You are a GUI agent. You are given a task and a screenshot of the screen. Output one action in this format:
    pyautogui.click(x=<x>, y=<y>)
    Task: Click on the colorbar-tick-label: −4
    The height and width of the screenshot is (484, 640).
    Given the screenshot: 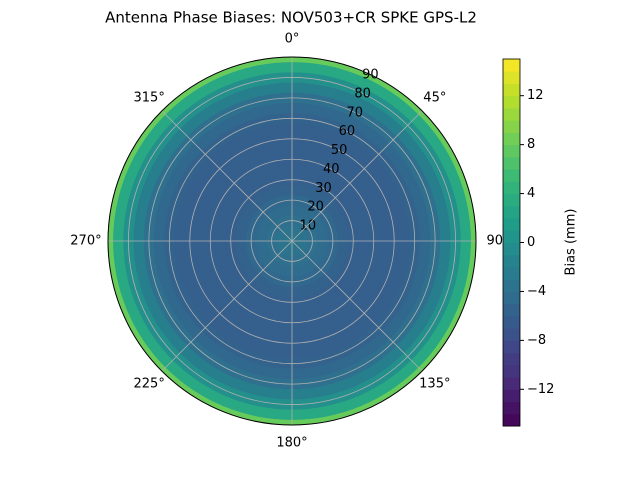 What is the action you would take?
    pyautogui.click(x=536, y=291)
    